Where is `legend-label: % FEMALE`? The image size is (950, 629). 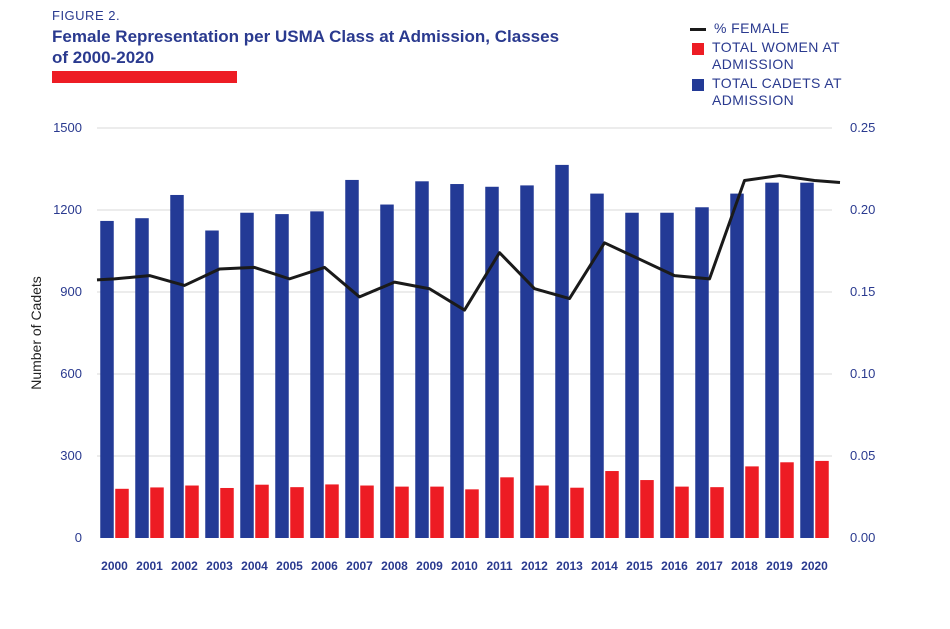
legend-label: % FEMALE is located at coordinates (752, 28).